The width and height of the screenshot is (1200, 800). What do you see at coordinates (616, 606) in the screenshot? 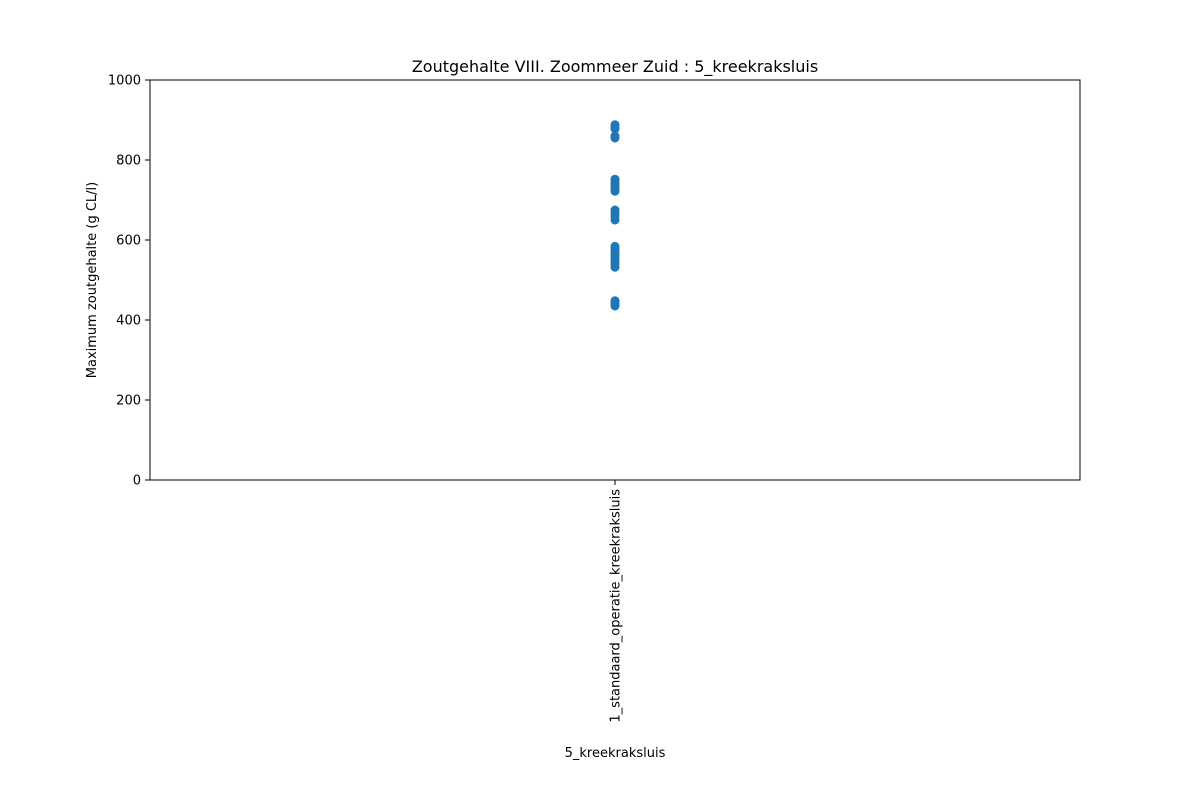
I see `x-tick-label: 1_standaard_operatie_kreekraksluis` at bounding box center [616, 606].